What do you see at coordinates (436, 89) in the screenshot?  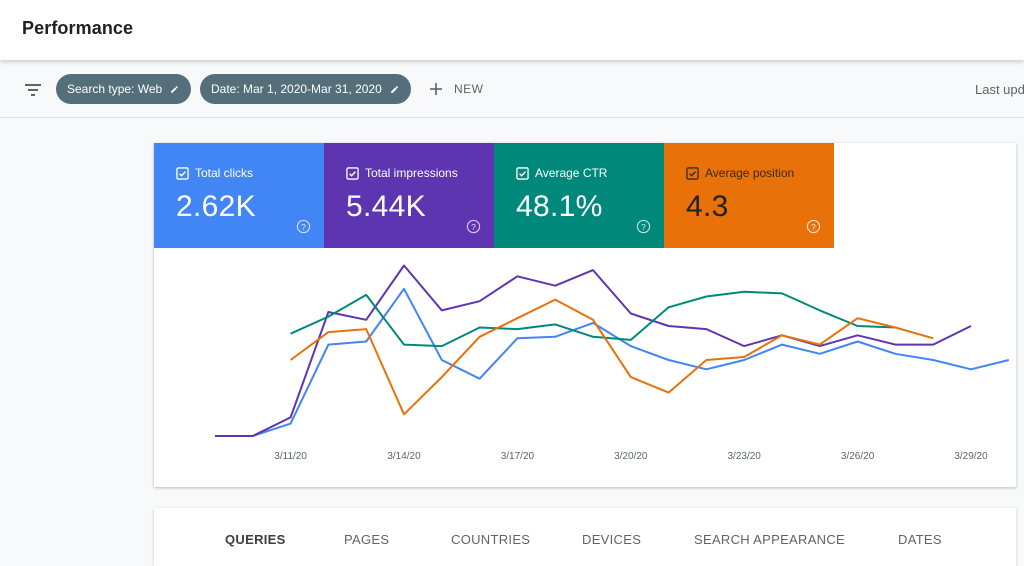 I see `plus-icon` at bounding box center [436, 89].